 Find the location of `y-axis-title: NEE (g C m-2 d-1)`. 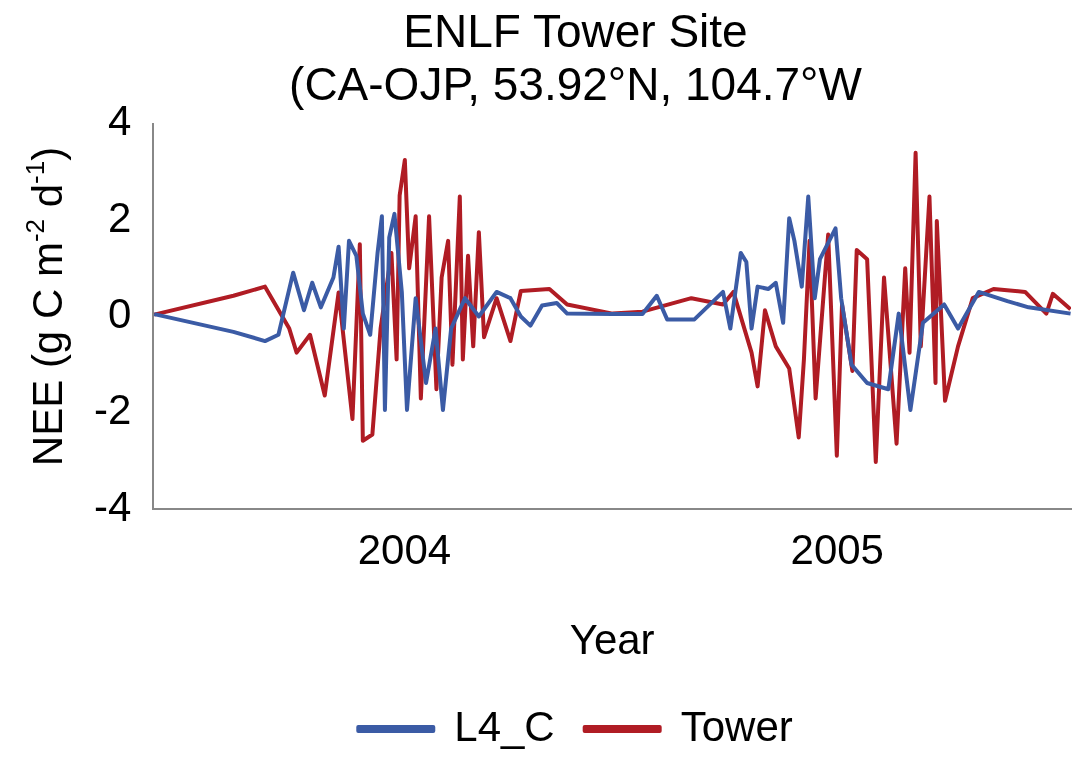

y-axis-title: NEE (g C m-2 d-1) is located at coordinates (45, 306).